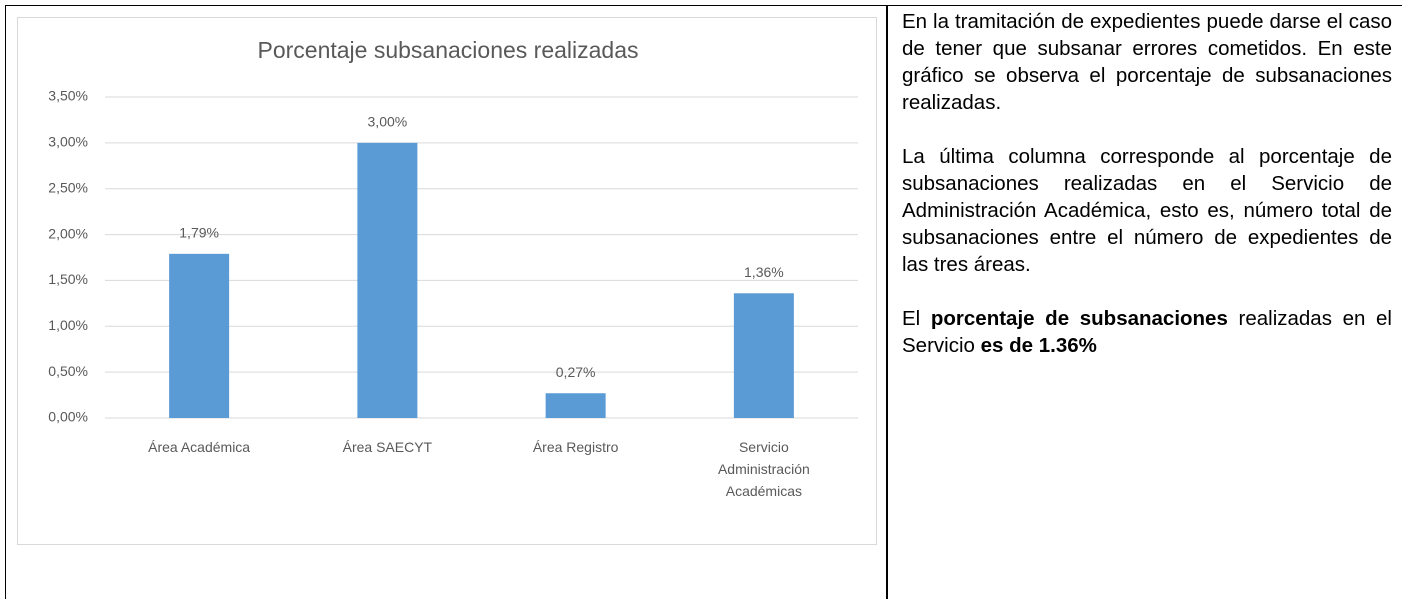  What do you see at coordinates (887, 302) in the screenshot?
I see `cell-divider` at bounding box center [887, 302].